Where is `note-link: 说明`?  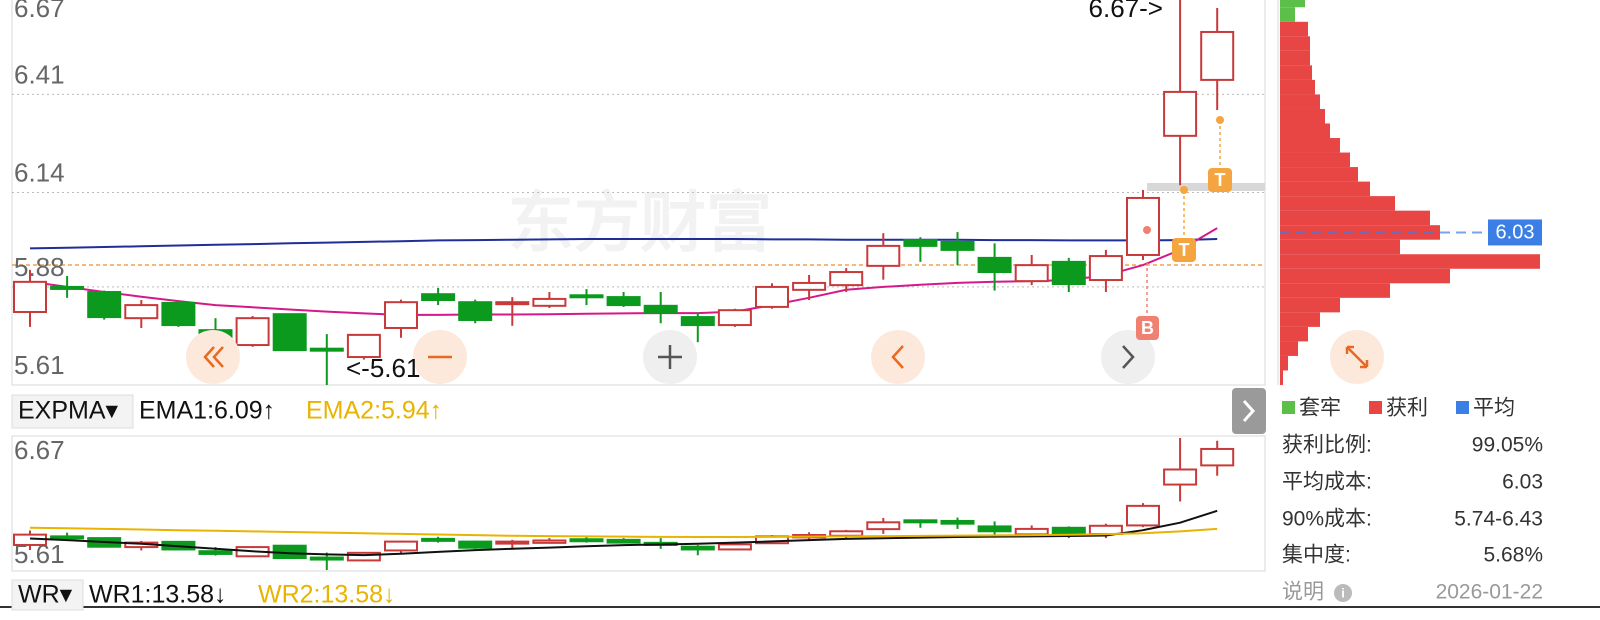
note-link: 说明 is located at coordinates (1303, 592).